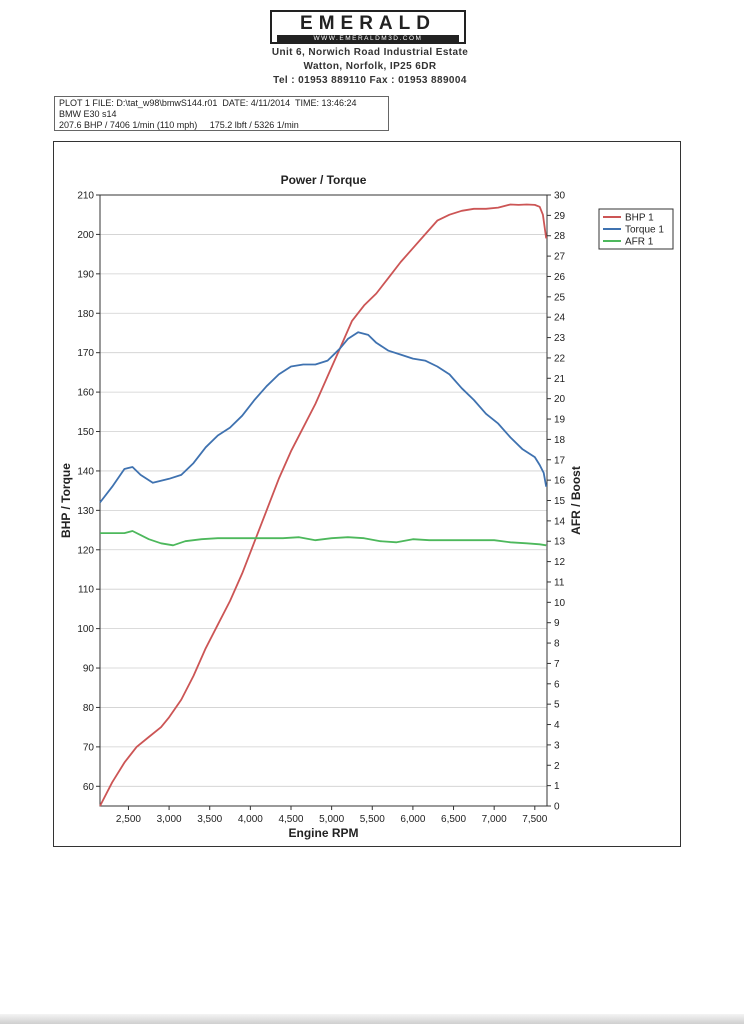 Image resolution: width=744 pixels, height=1024 pixels. I want to click on y2-tick-label: 11, so click(559, 582).